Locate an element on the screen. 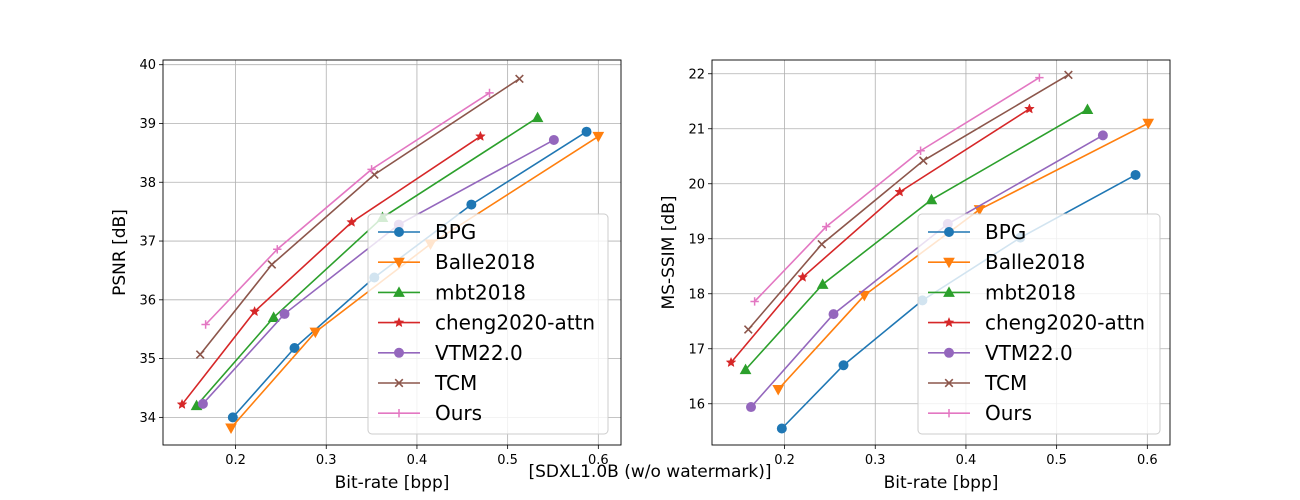 The height and width of the screenshot is (500, 1300). y-tick-label: 34 is located at coordinates (147, 418).